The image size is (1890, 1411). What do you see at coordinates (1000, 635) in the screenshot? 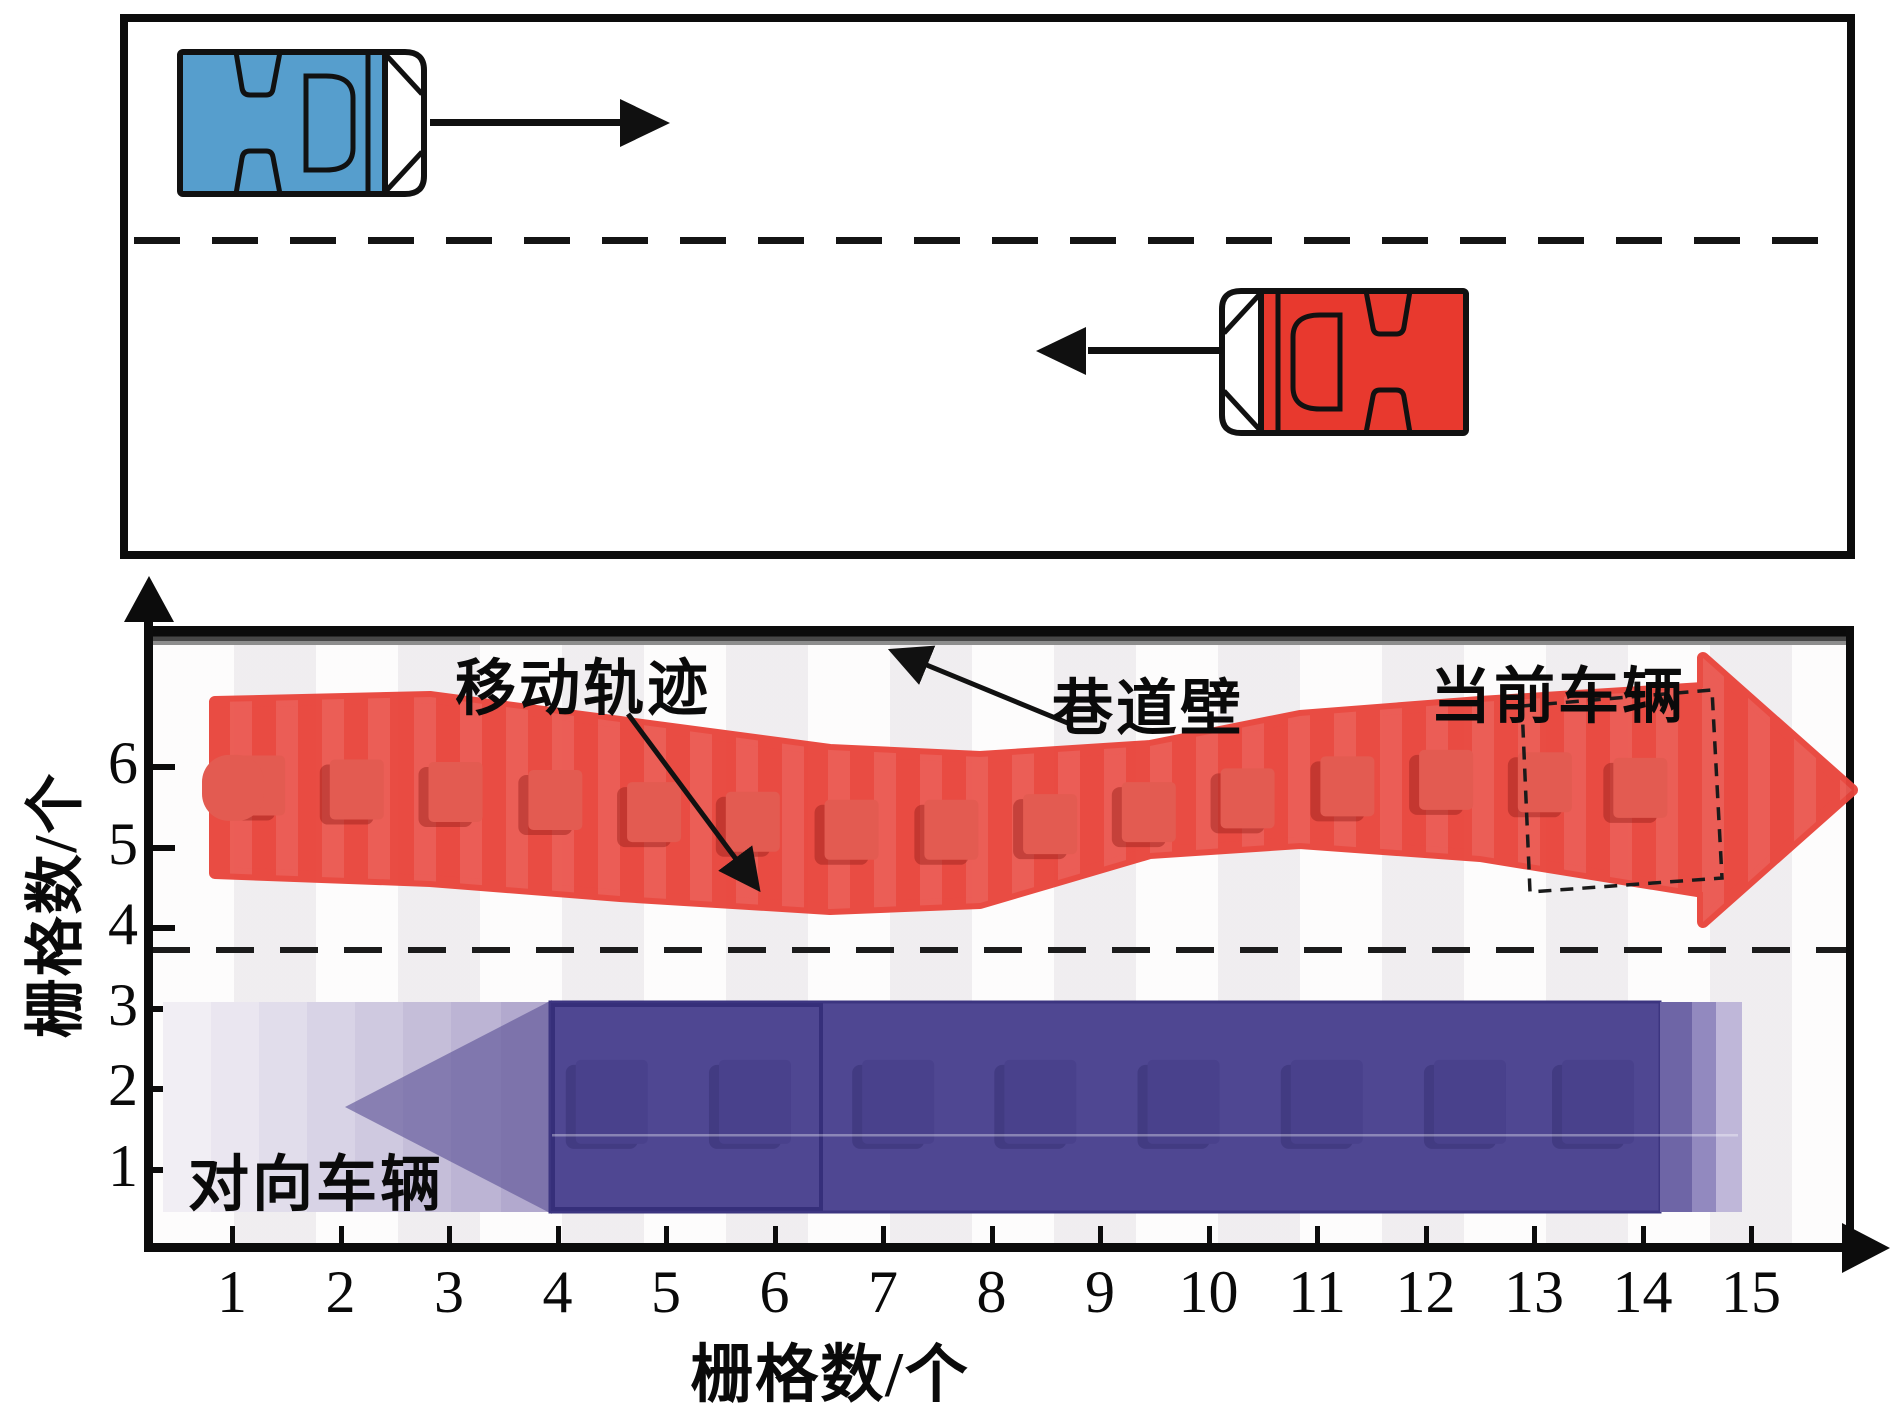
I see `tunnel-wall-line` at bounding box center [1000, 635].